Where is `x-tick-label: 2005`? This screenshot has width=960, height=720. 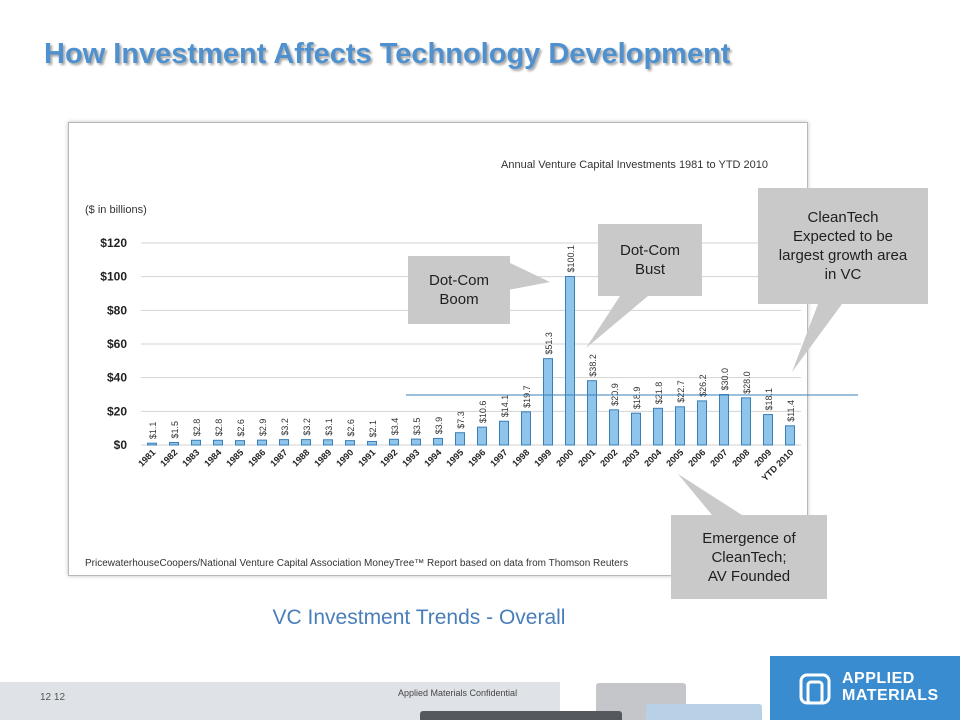 x-tick-label: 2005 is located at coordinates (674, 457).